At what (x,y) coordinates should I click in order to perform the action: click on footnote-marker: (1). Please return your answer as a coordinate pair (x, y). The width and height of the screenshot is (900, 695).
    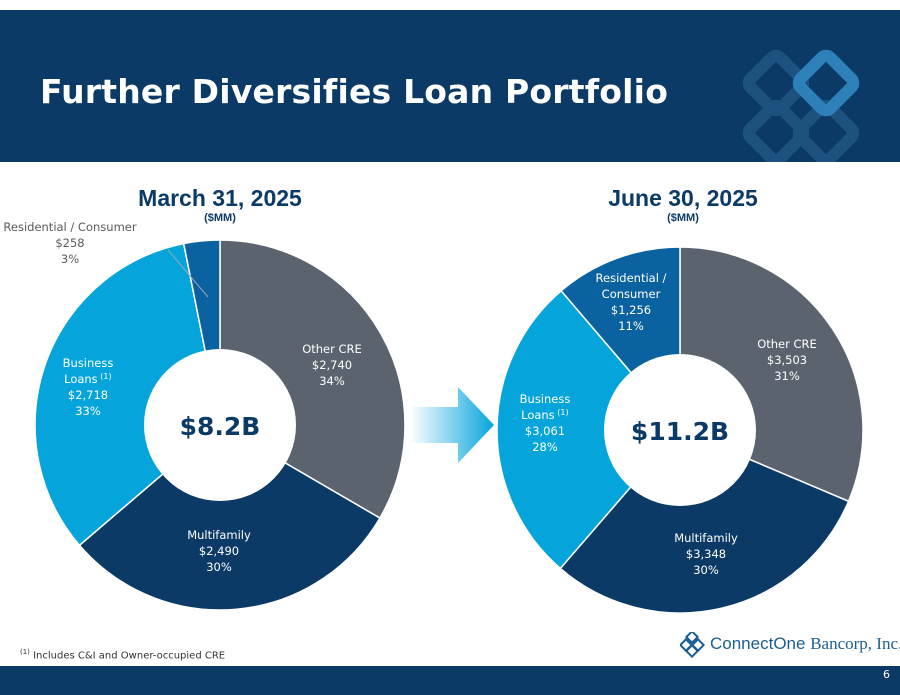
    Looking at the image, I should click on (25, 652).